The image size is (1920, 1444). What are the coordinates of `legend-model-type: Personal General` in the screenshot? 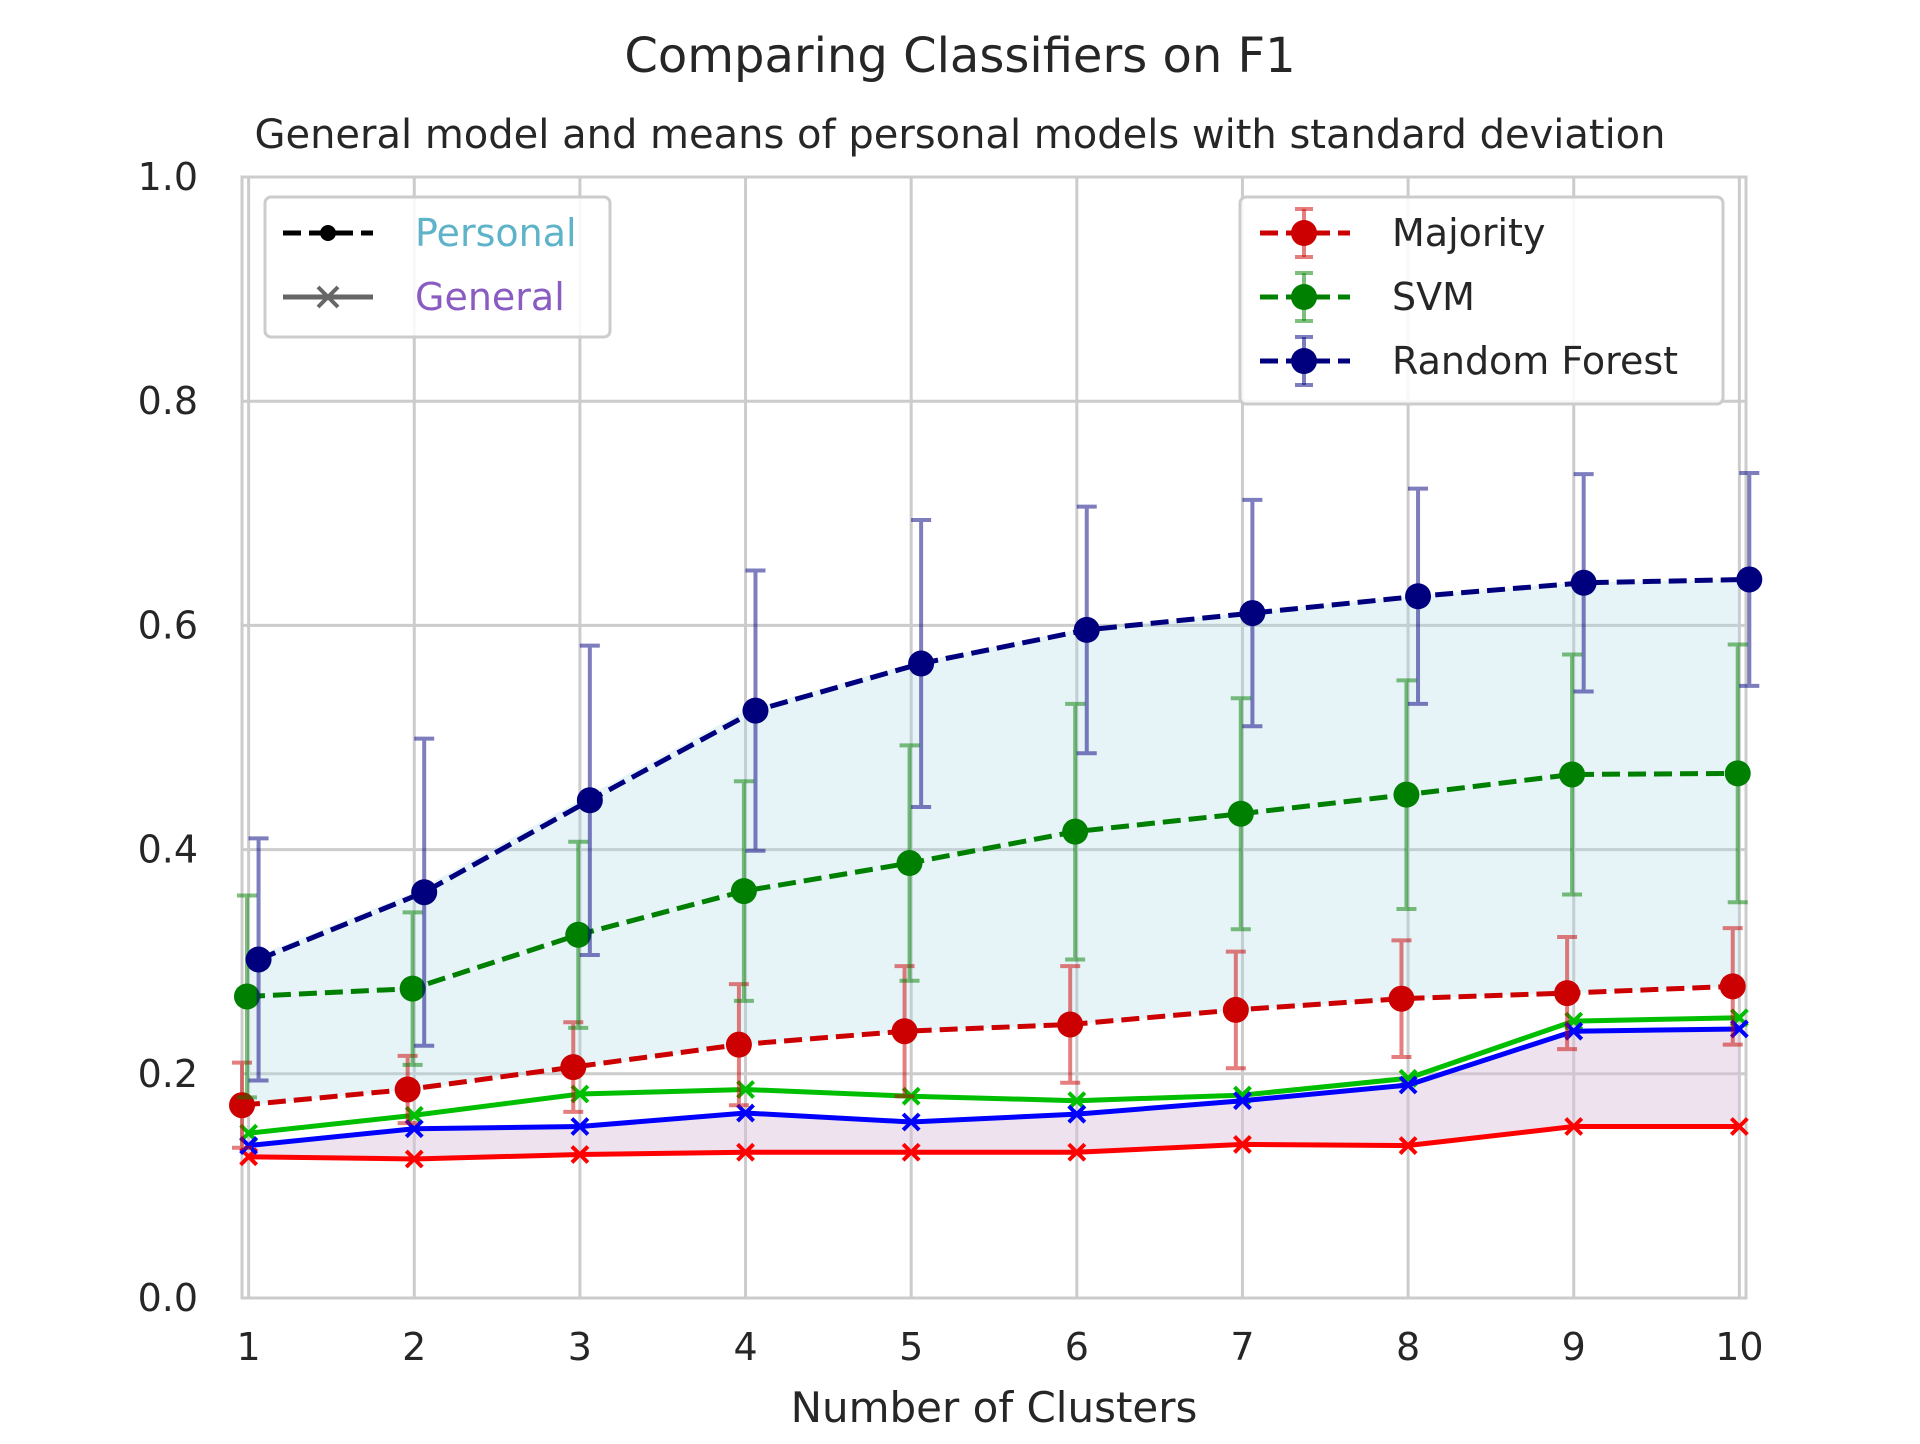 It's located at (437, 267).